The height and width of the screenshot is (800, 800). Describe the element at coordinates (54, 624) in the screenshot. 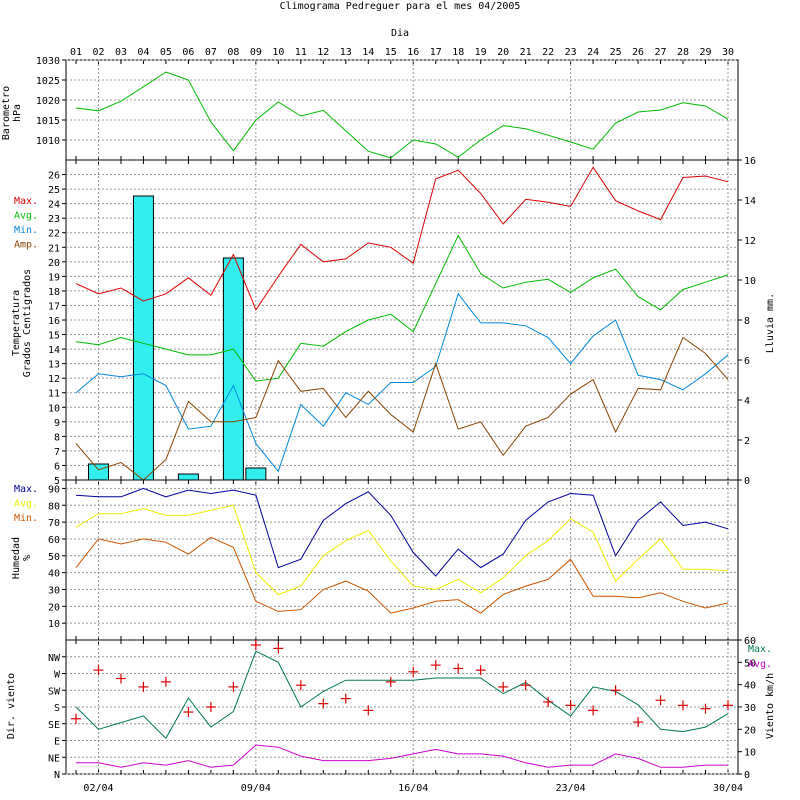

I see `humidity-tick-label: 10` at that location.